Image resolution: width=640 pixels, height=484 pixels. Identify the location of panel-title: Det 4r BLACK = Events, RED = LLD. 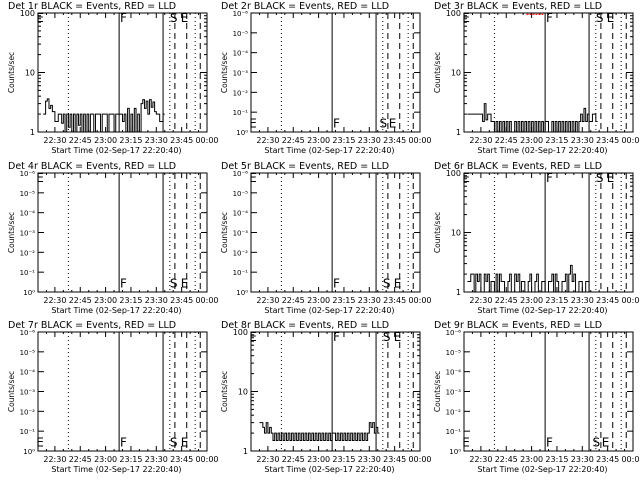
(92, 166).